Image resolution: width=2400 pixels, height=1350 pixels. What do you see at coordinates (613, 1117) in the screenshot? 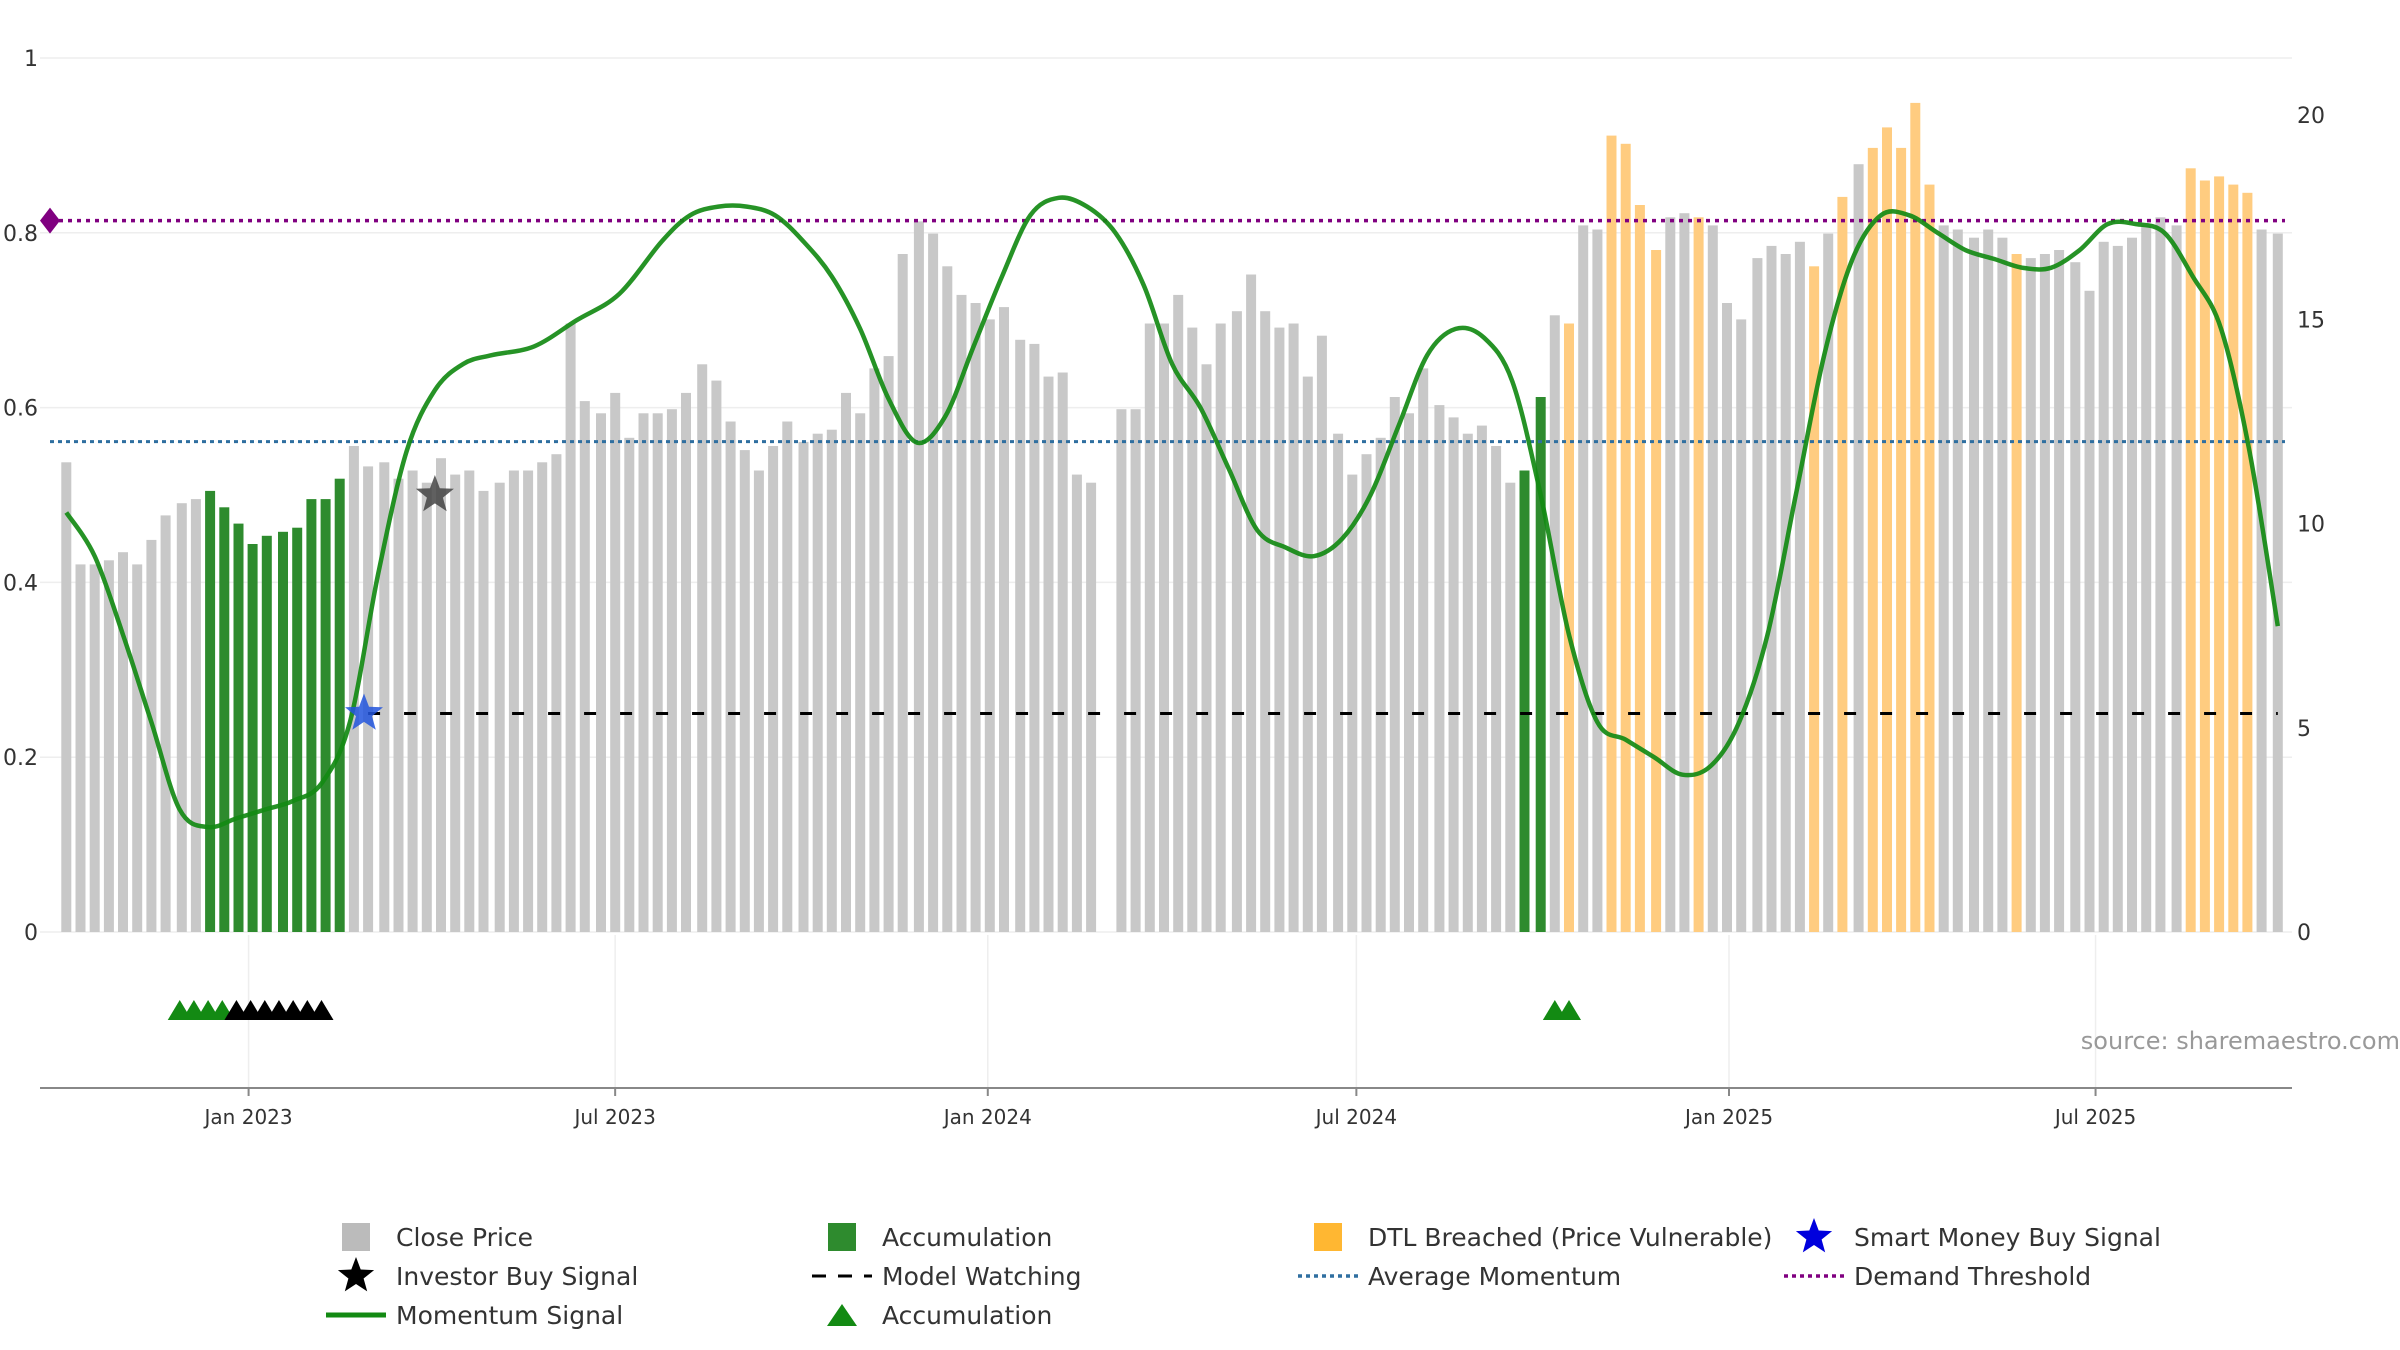
I see `x-tick-label: Jul 2023` at bounding box center [613, 1117].